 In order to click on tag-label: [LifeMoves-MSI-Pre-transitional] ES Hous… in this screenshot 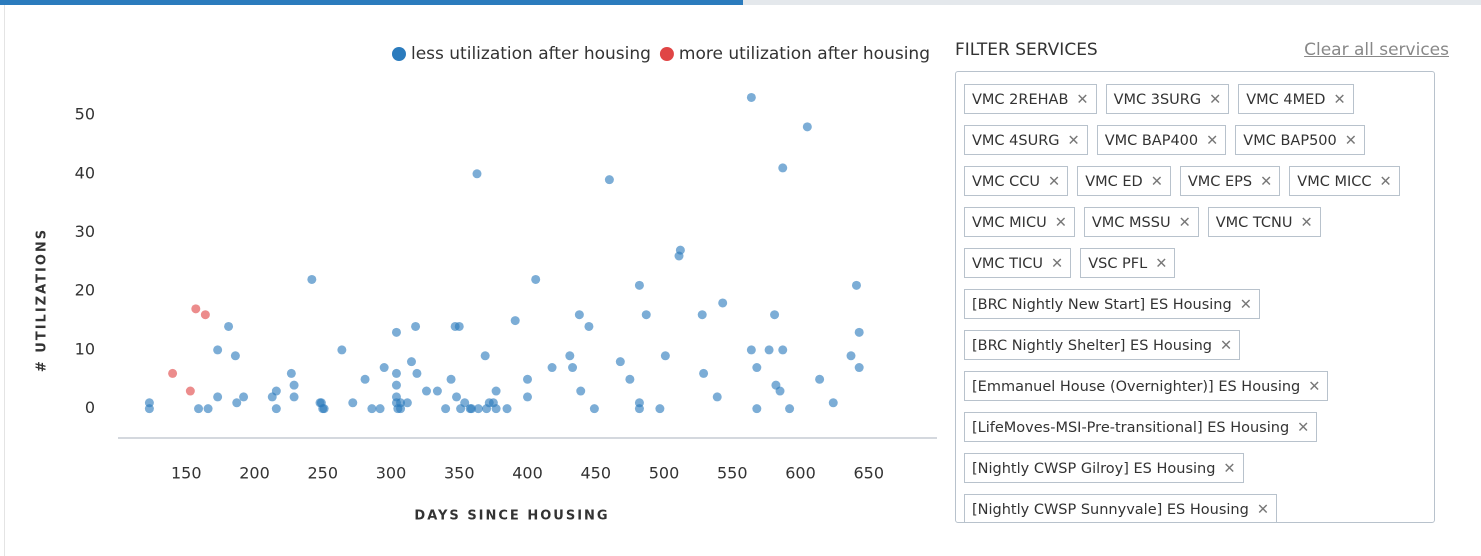, I will do `click(1131, 428)`.